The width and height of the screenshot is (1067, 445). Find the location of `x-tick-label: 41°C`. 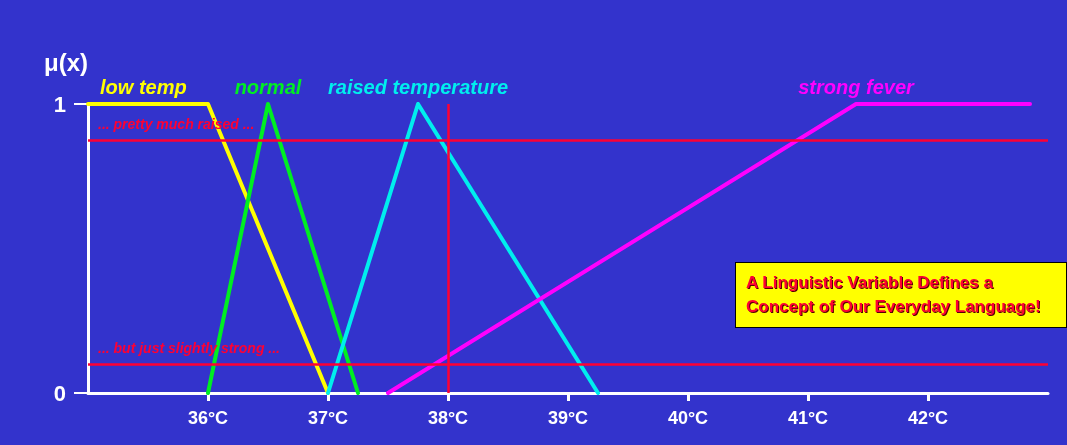

x-tick-label: 41°C is located at coordinates (808, 418).